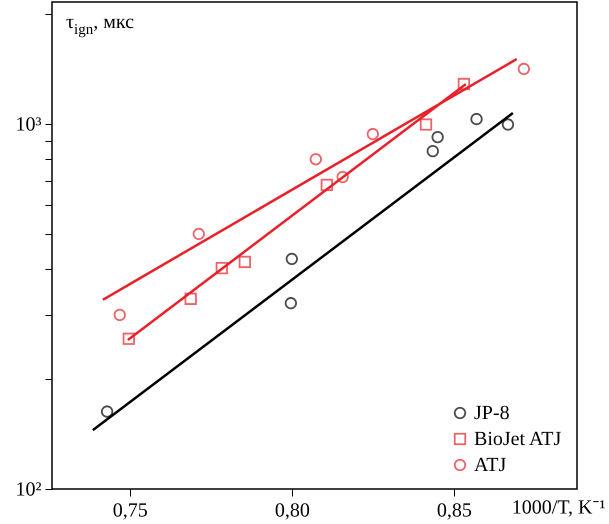 The width and height of the screenshot is (609, 524). What do you see at coordinates (29, 125) in the screenshot?
I see `y-tick-label: 10³` at bounding box center [29, 125].